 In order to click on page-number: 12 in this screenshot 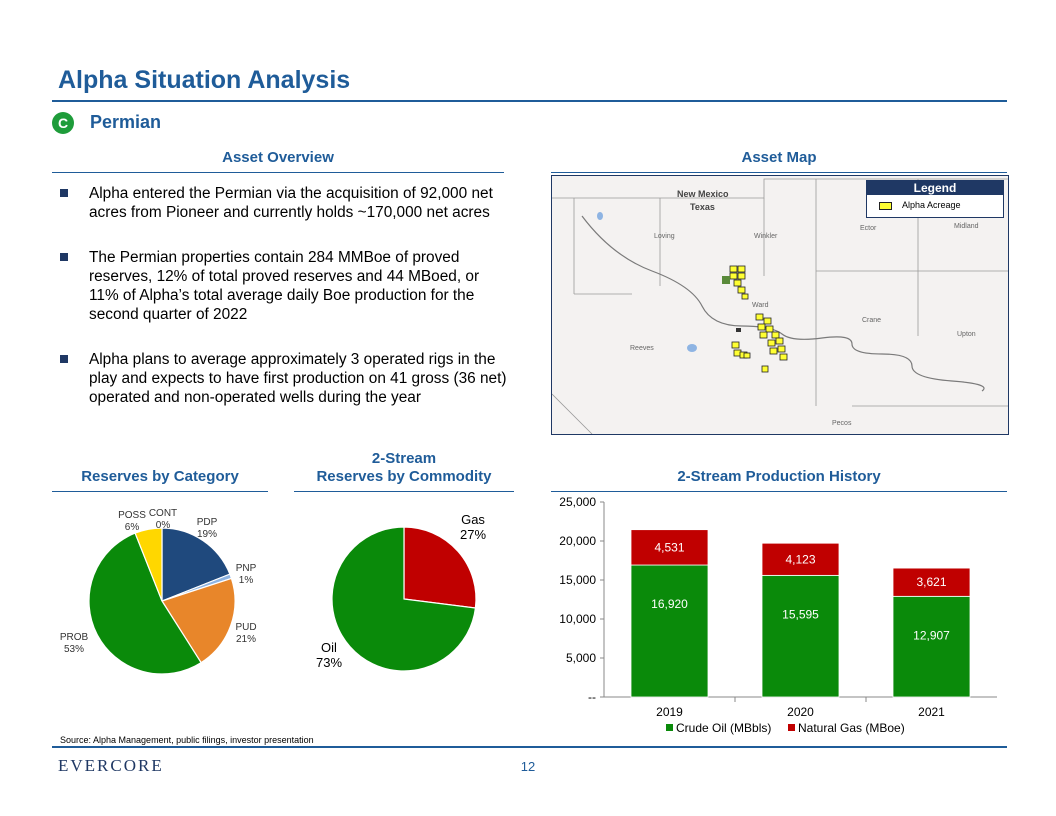, I will do `click(528, 766)`.